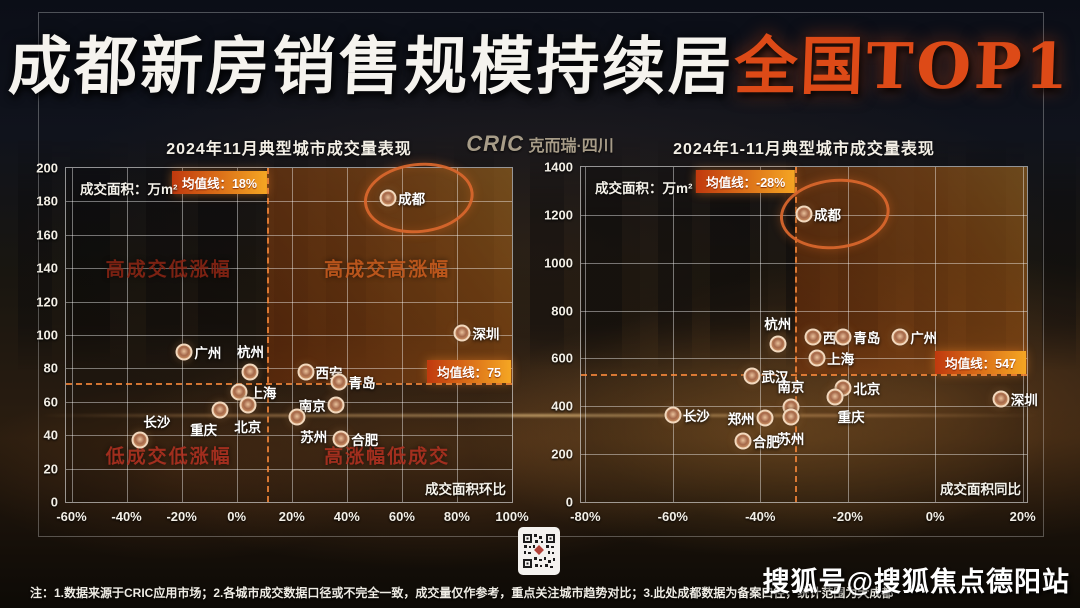  What do you see at coordinates (50, 368) in the screenshot?
I see `y-tick-label: 80` at bounding box center [50, 368].